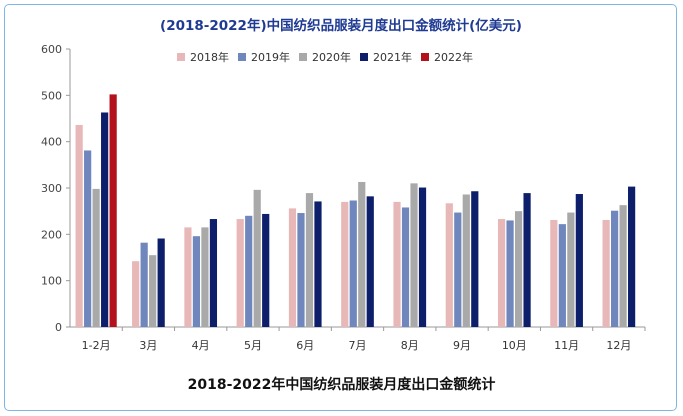  I want to click on x-tick-label: 12月, so click(618, 345).